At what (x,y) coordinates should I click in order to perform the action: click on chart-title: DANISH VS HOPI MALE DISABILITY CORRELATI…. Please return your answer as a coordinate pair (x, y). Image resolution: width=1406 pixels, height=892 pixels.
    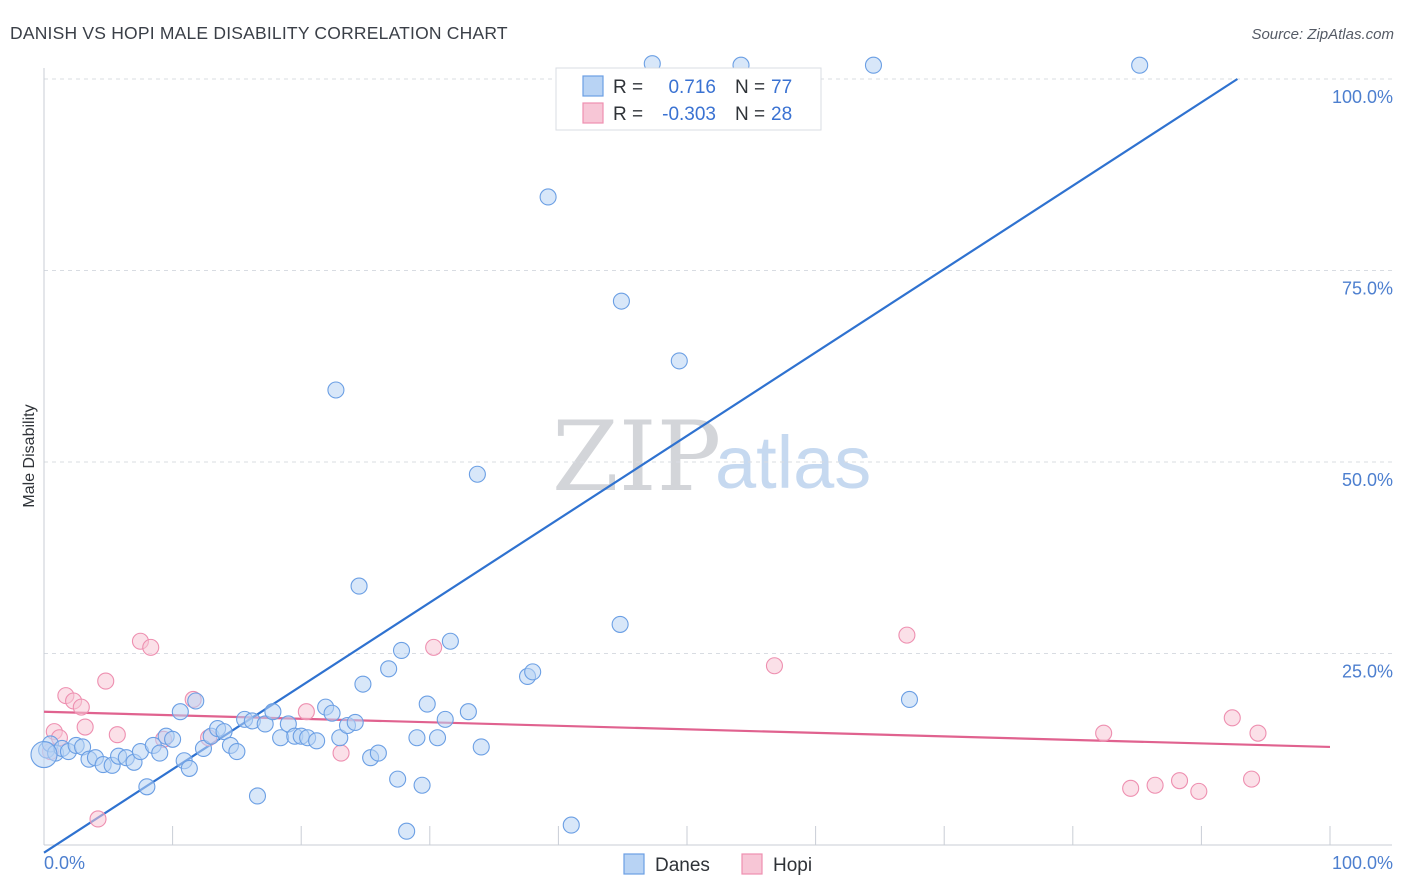
    Looking at the image, I should click on (259, 33).